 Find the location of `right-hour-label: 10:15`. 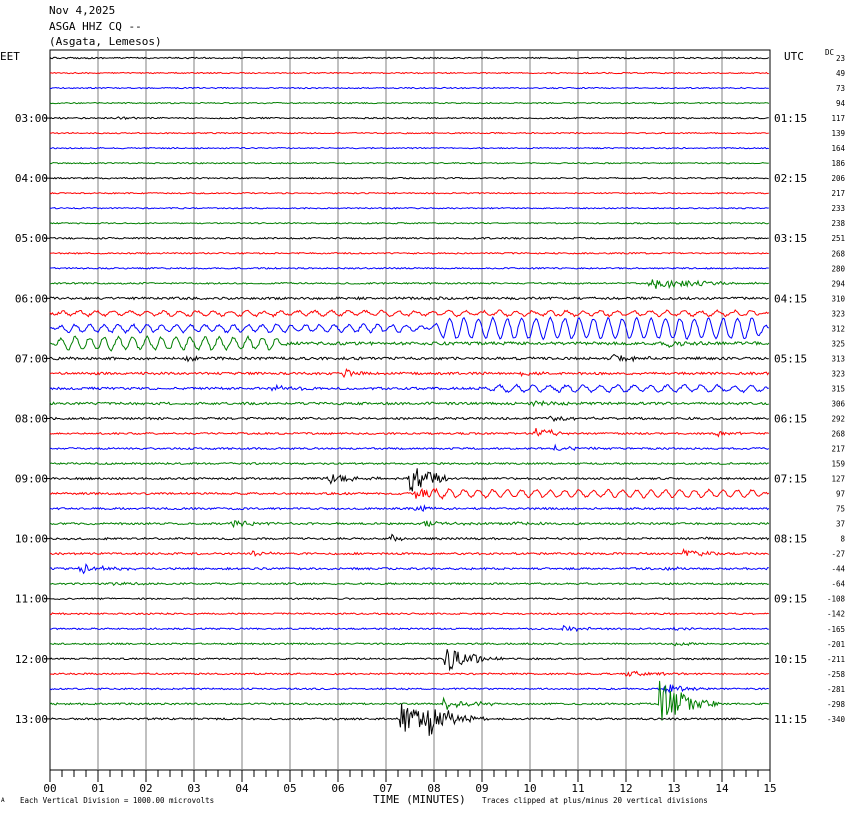

right-hour-label: 10:15 is located at coordinates (790, 659).